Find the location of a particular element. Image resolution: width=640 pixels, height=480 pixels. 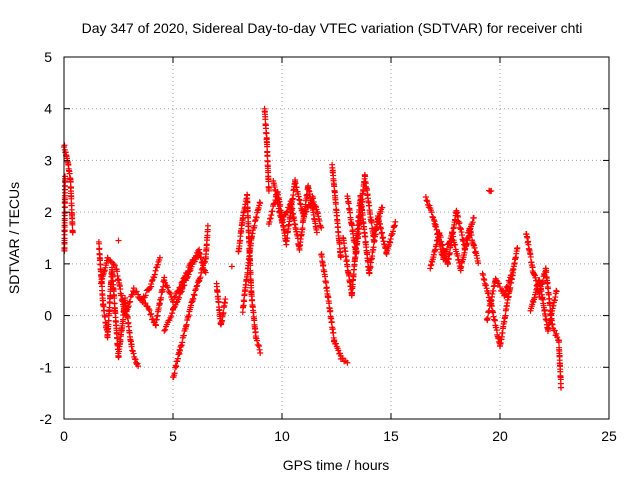

x-tick-label: 25 is located at coordinates (609, 436).